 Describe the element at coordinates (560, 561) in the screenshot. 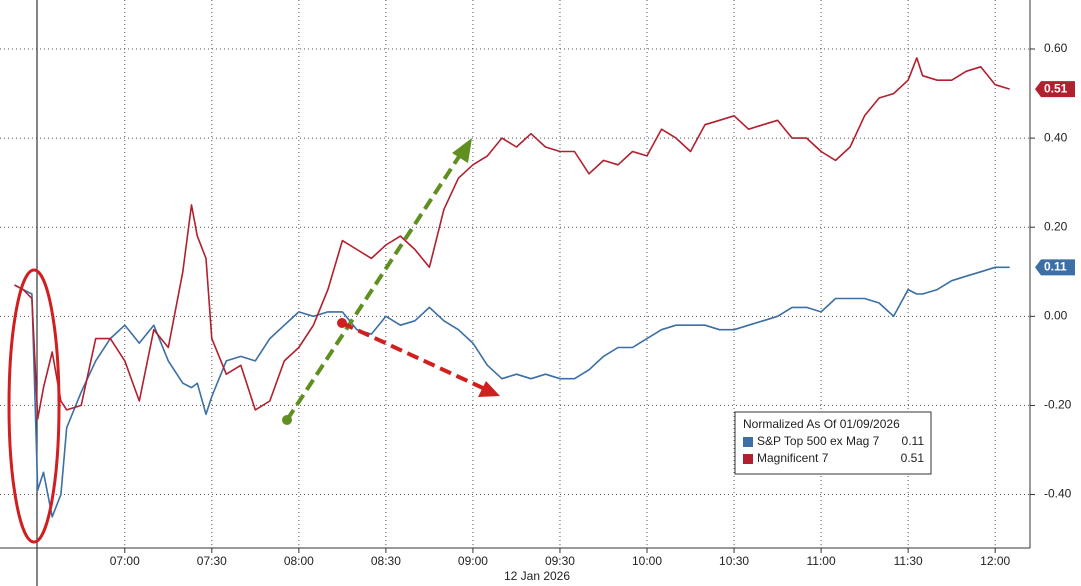

I see `x-tick-label: 09:30` at that location.